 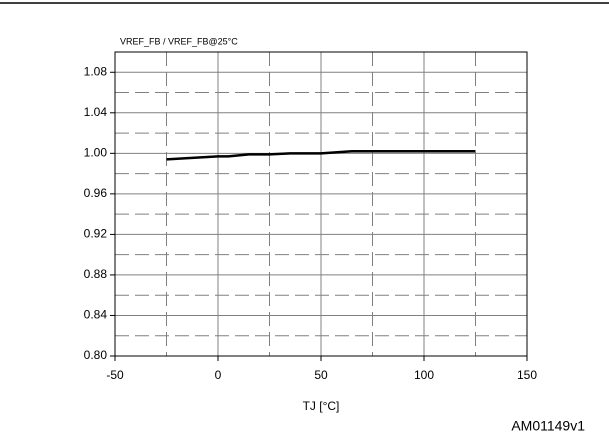 I want to click on y-tick-label: 0.96, so click(x=96, y=193).